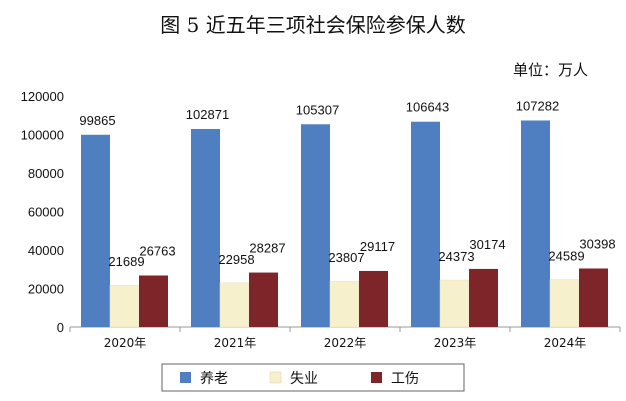 This screenshot has width=626, height=401. What do you see at coordinates (267, 248) in the screenshot?
I see `data-label: 28287` at bounding box center [267, 248].